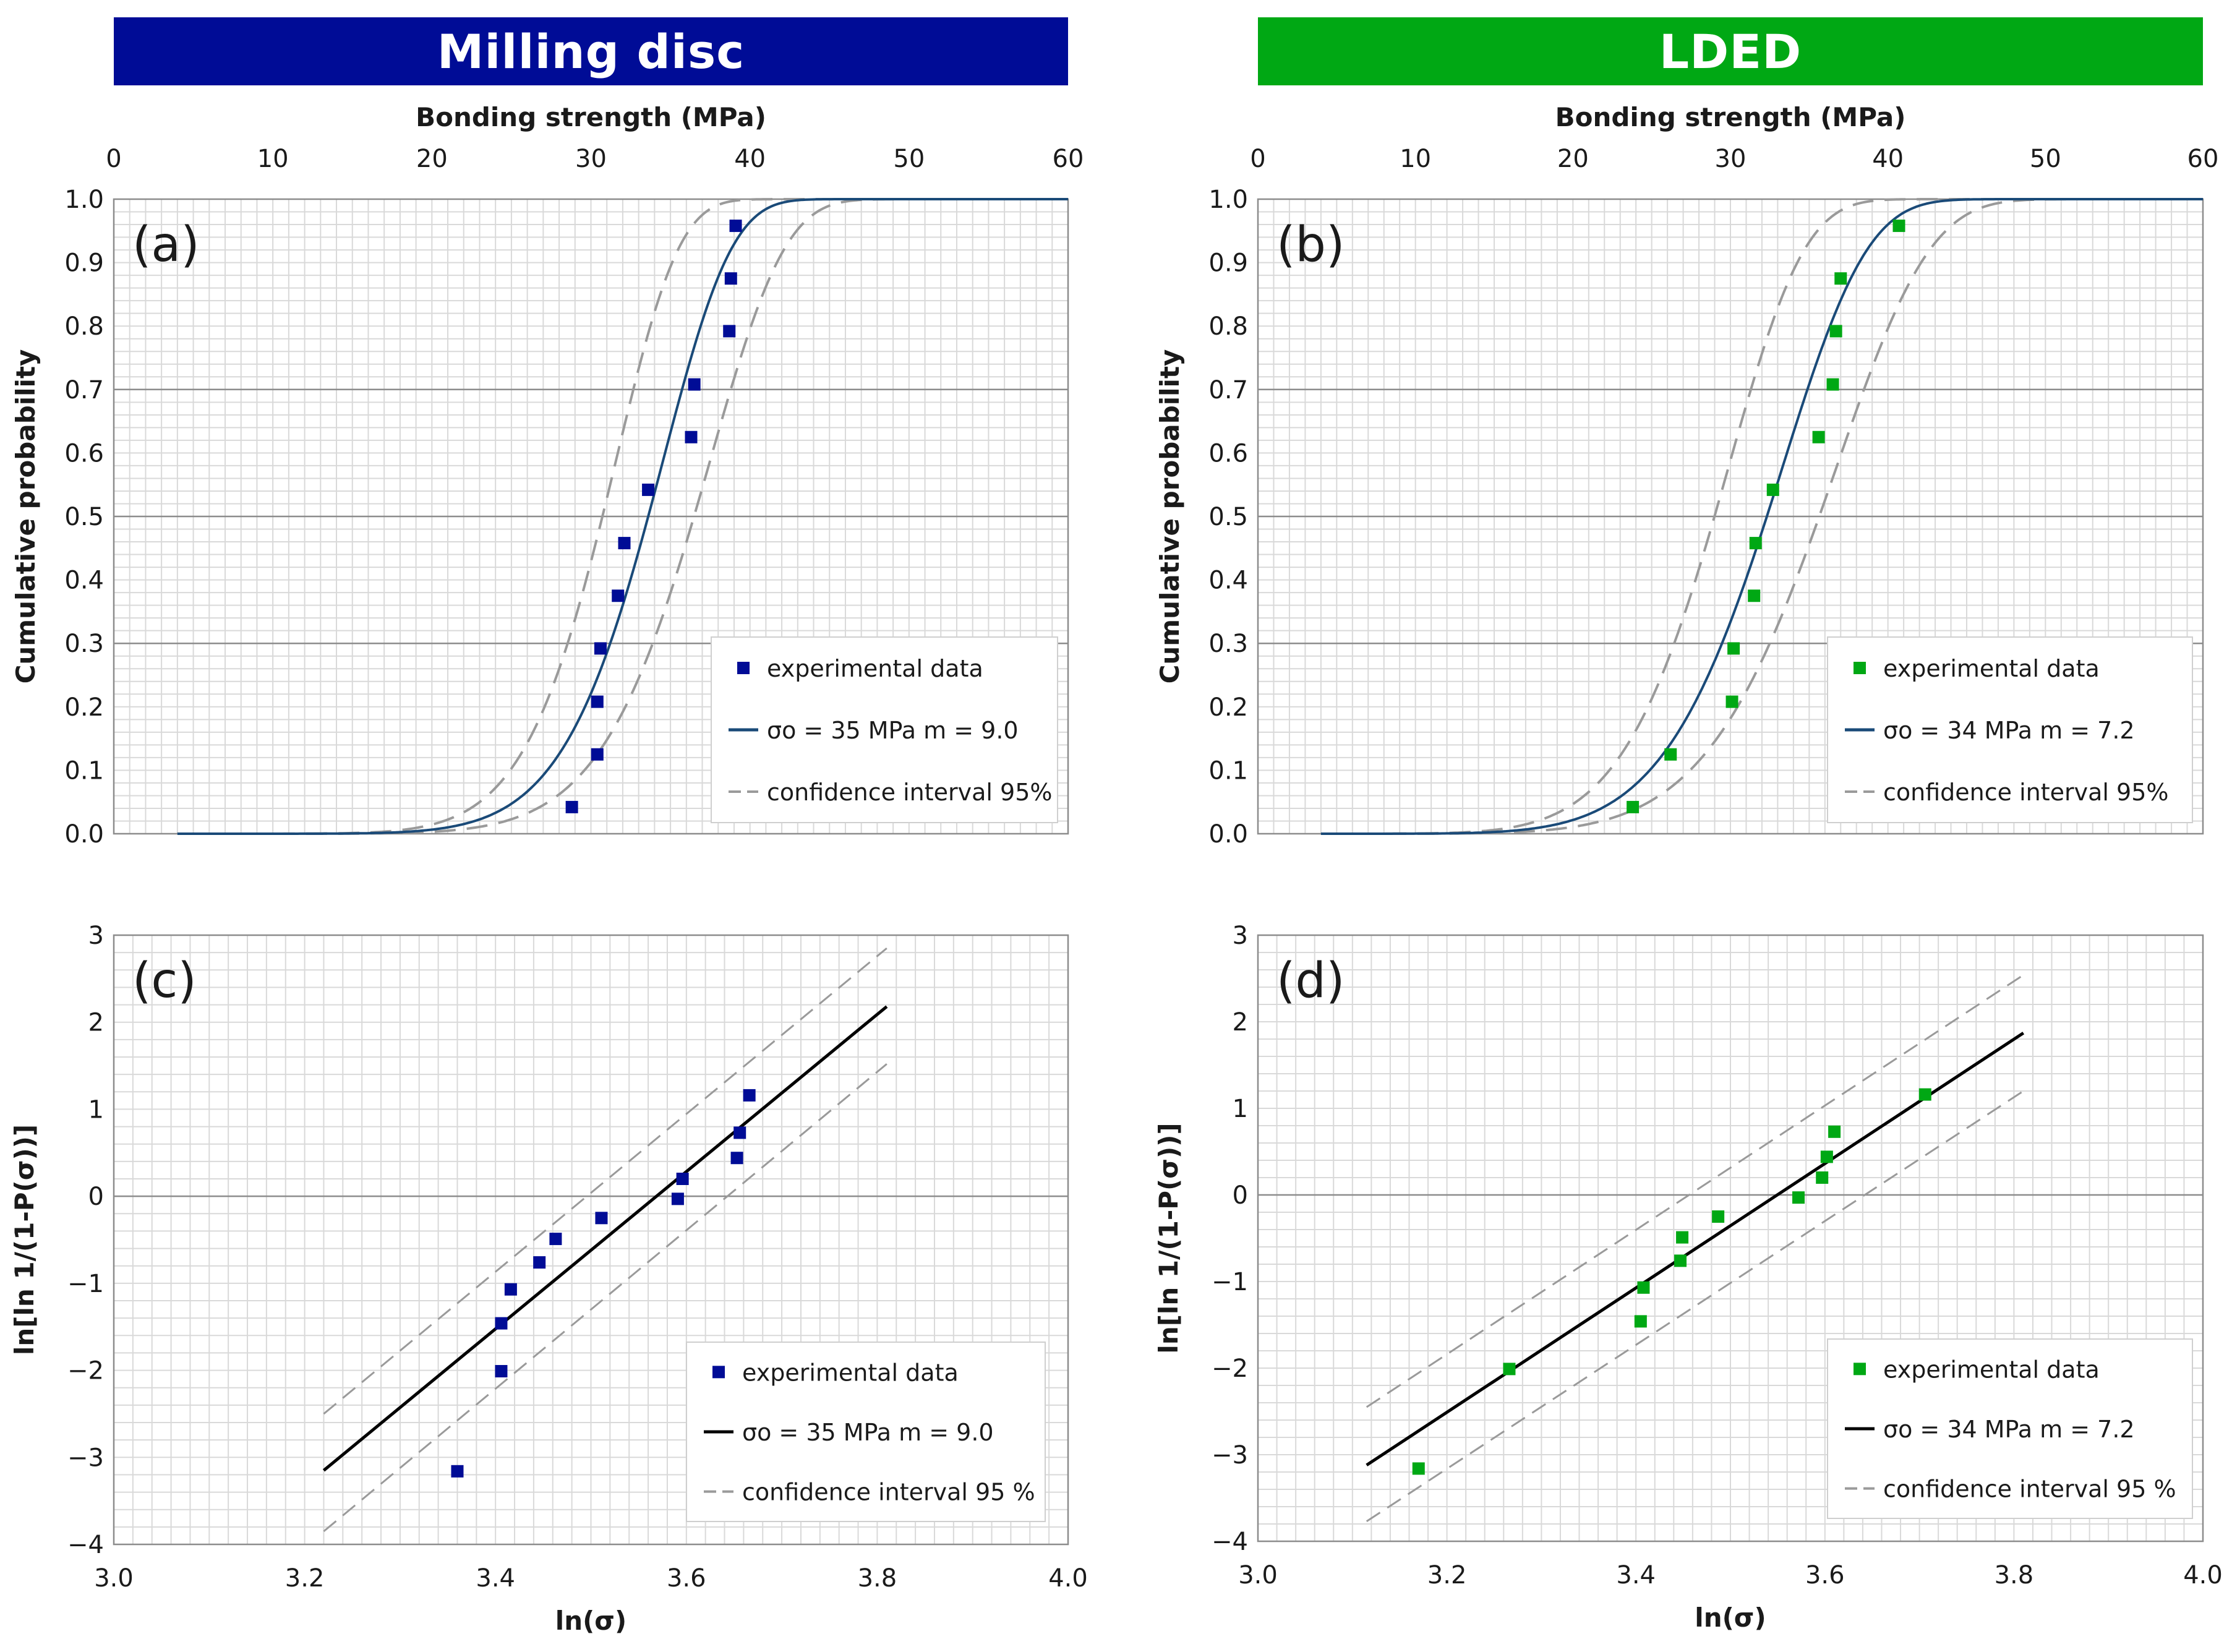 The width and height of the screenshot is (2232, 1652). I want to click on x-tick-label: 50, so click(909, 159).